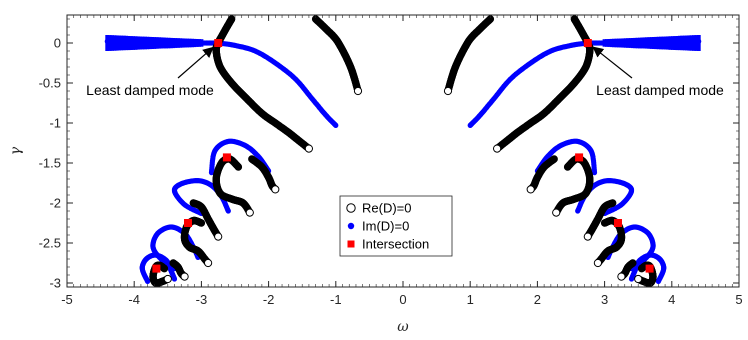 This screenshot has width=748, height=340. I want to click on legend-marker-square, so click(351, 244).